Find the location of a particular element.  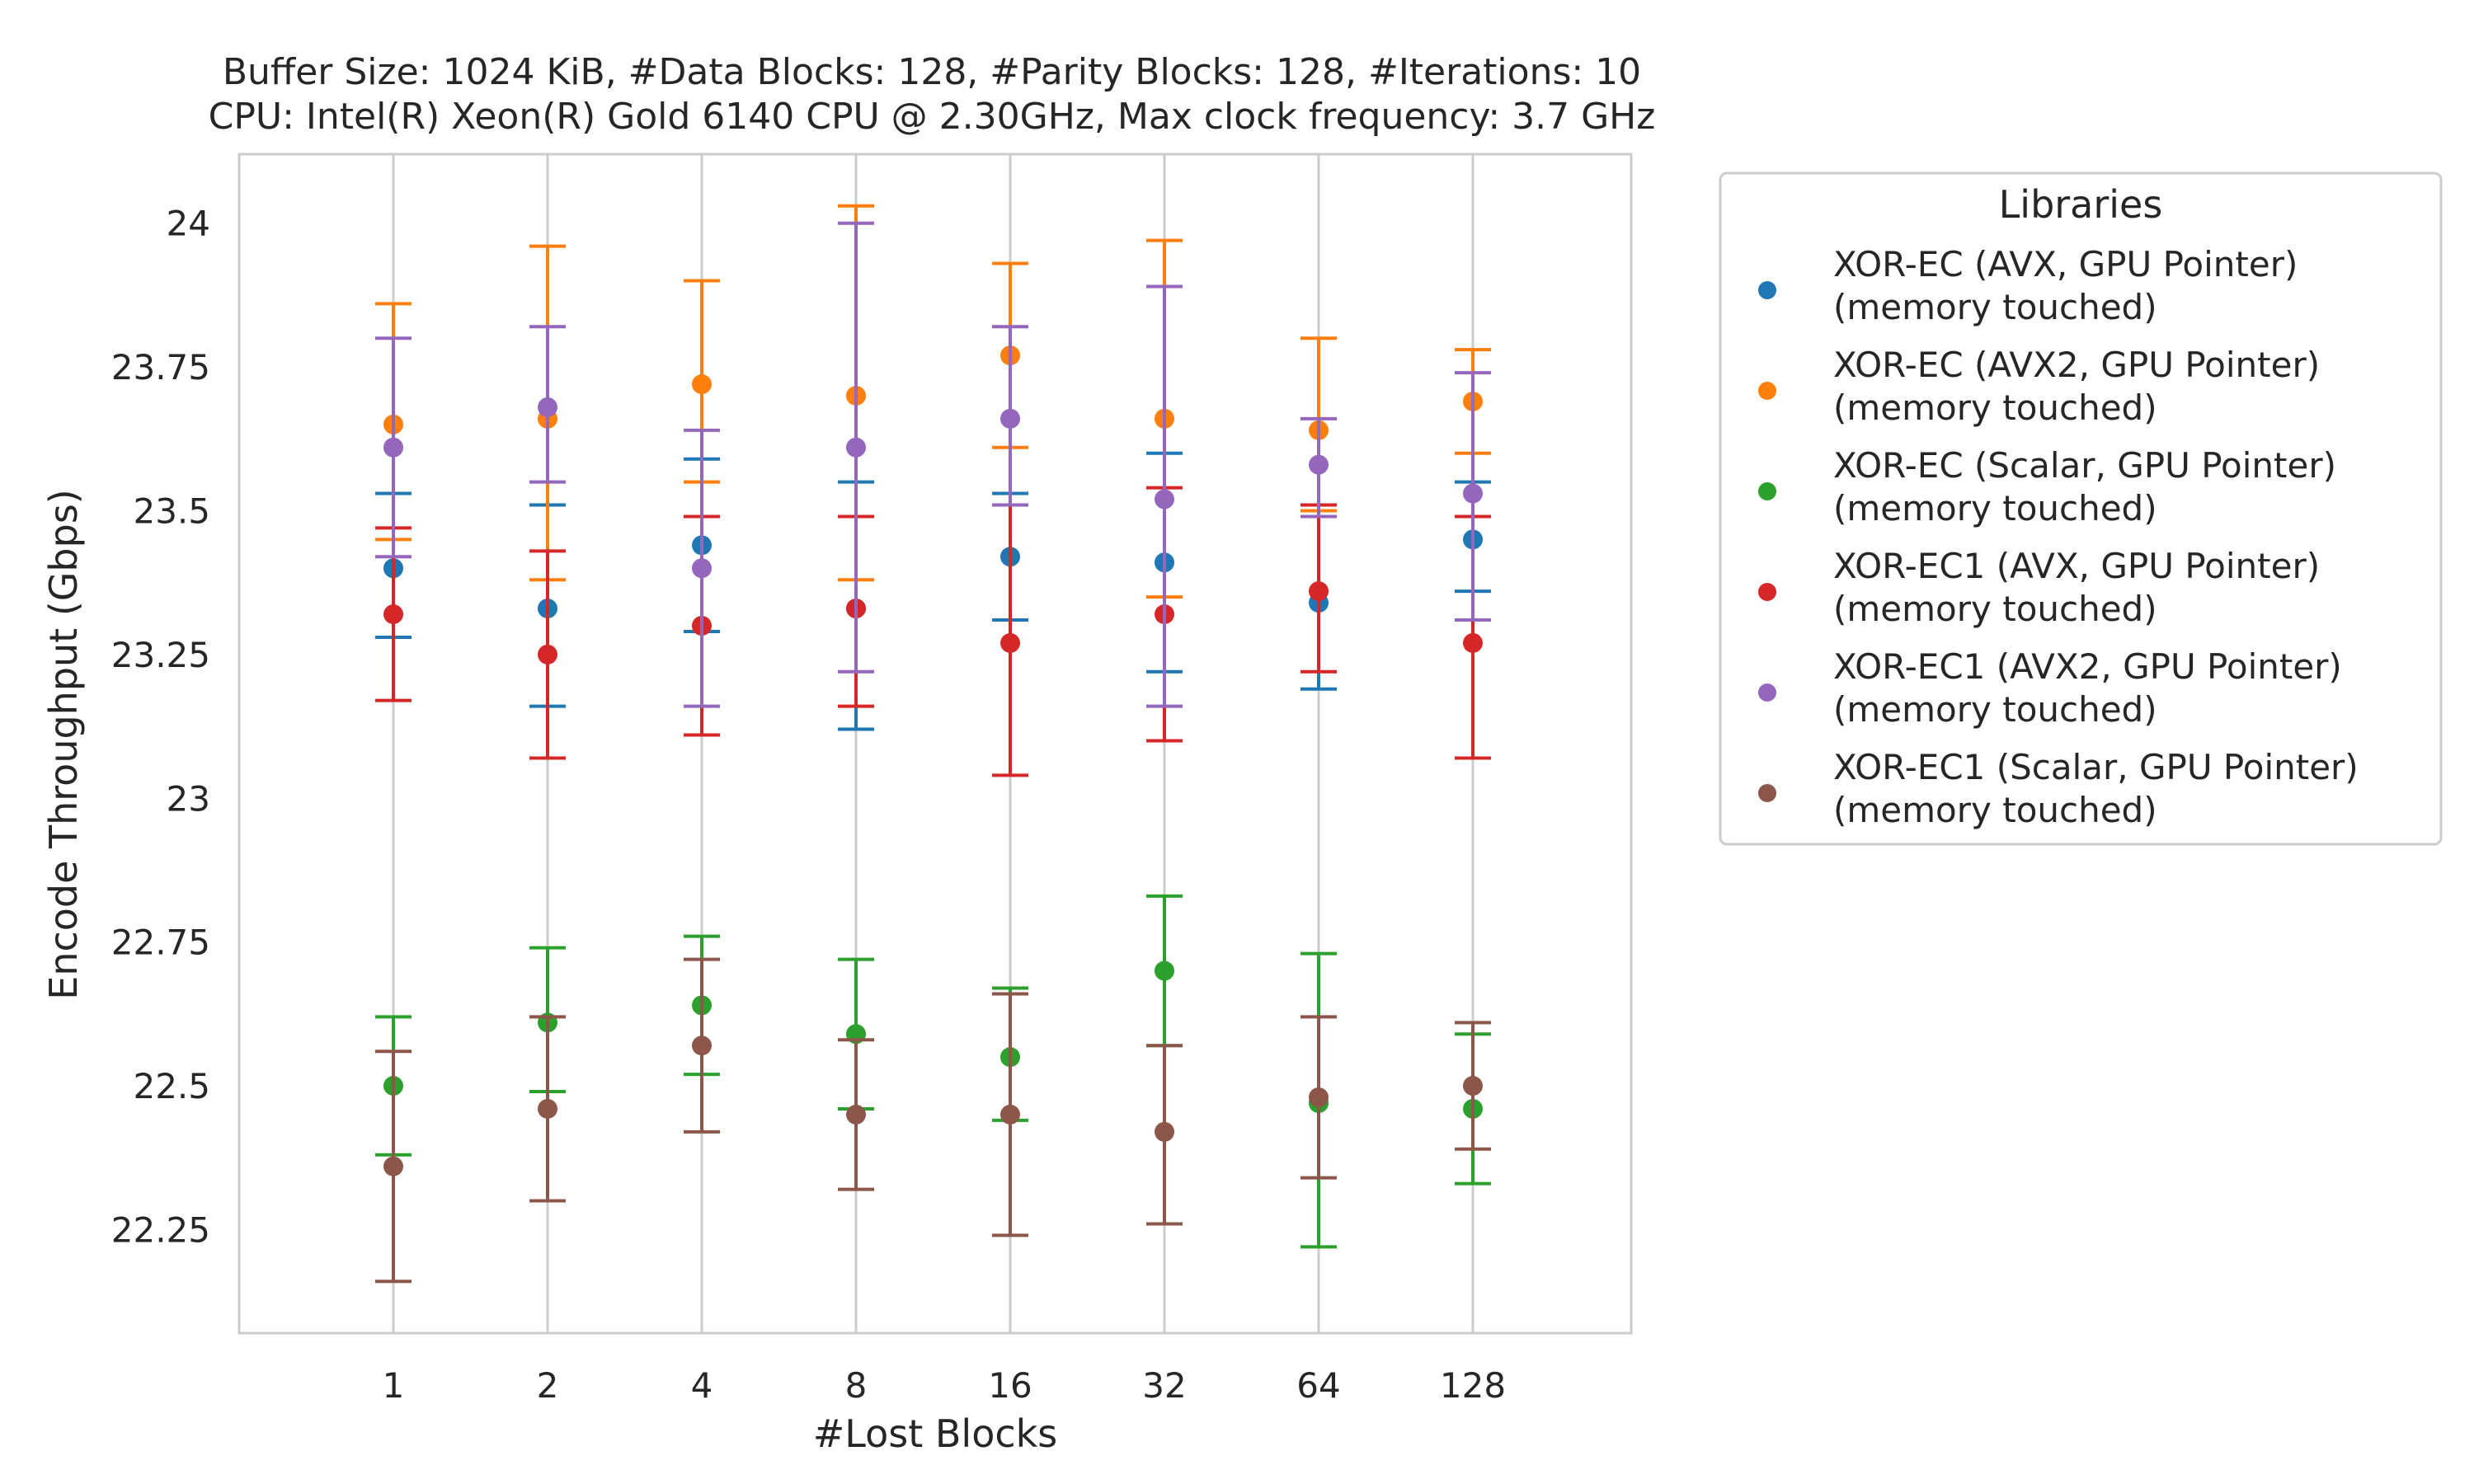

x-tick-label: 16 is located at coordinates (1010, 1385).